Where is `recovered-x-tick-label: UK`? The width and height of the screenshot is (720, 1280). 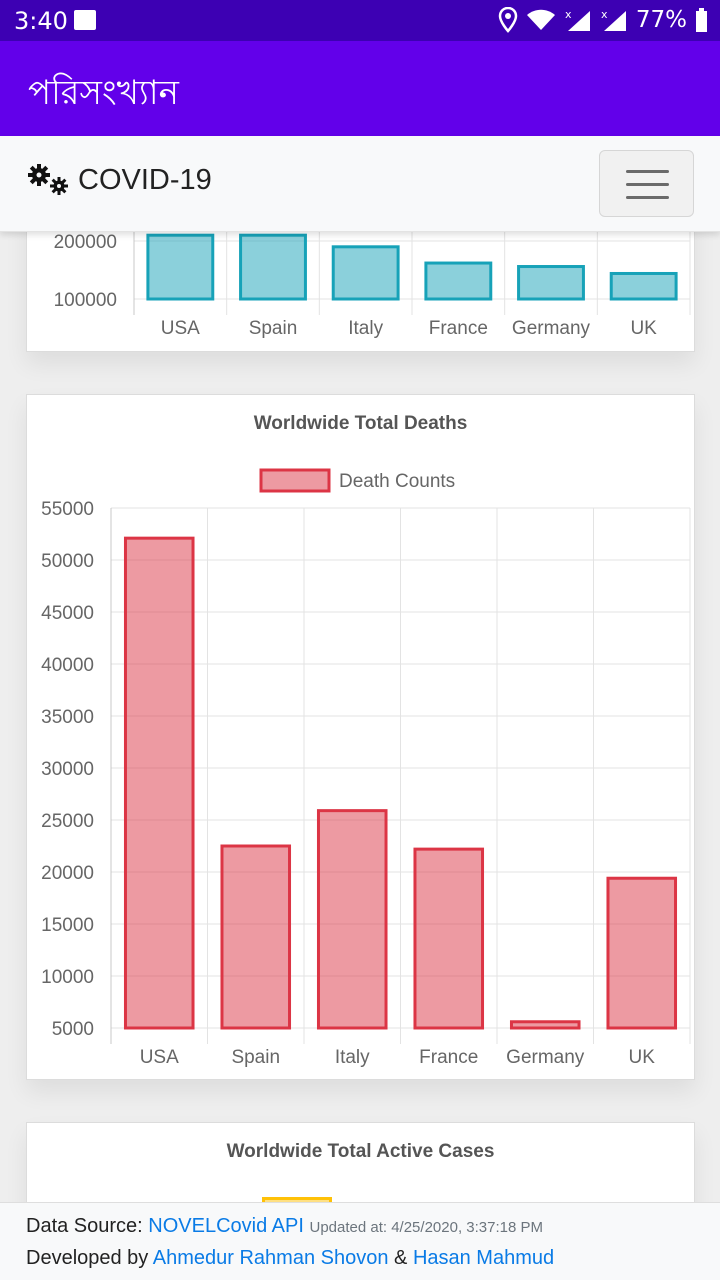 recovered-x-tick-label: UK is located at coordinates (643, 328).